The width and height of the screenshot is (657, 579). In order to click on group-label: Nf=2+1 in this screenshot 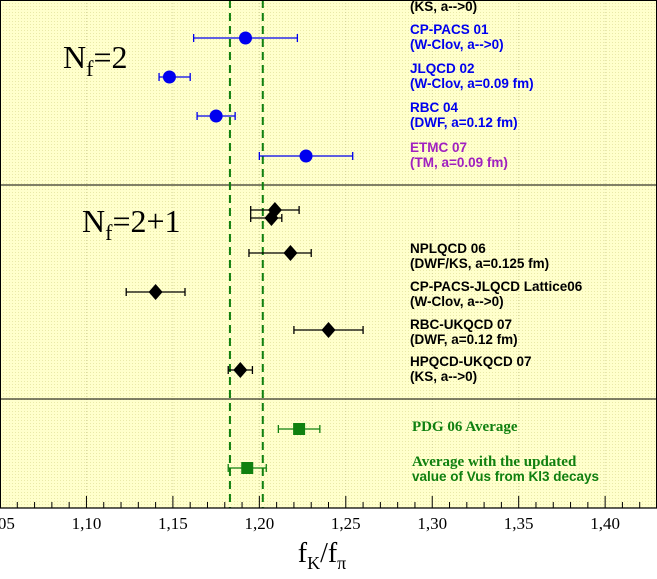, I will do `click(131, 224)`.